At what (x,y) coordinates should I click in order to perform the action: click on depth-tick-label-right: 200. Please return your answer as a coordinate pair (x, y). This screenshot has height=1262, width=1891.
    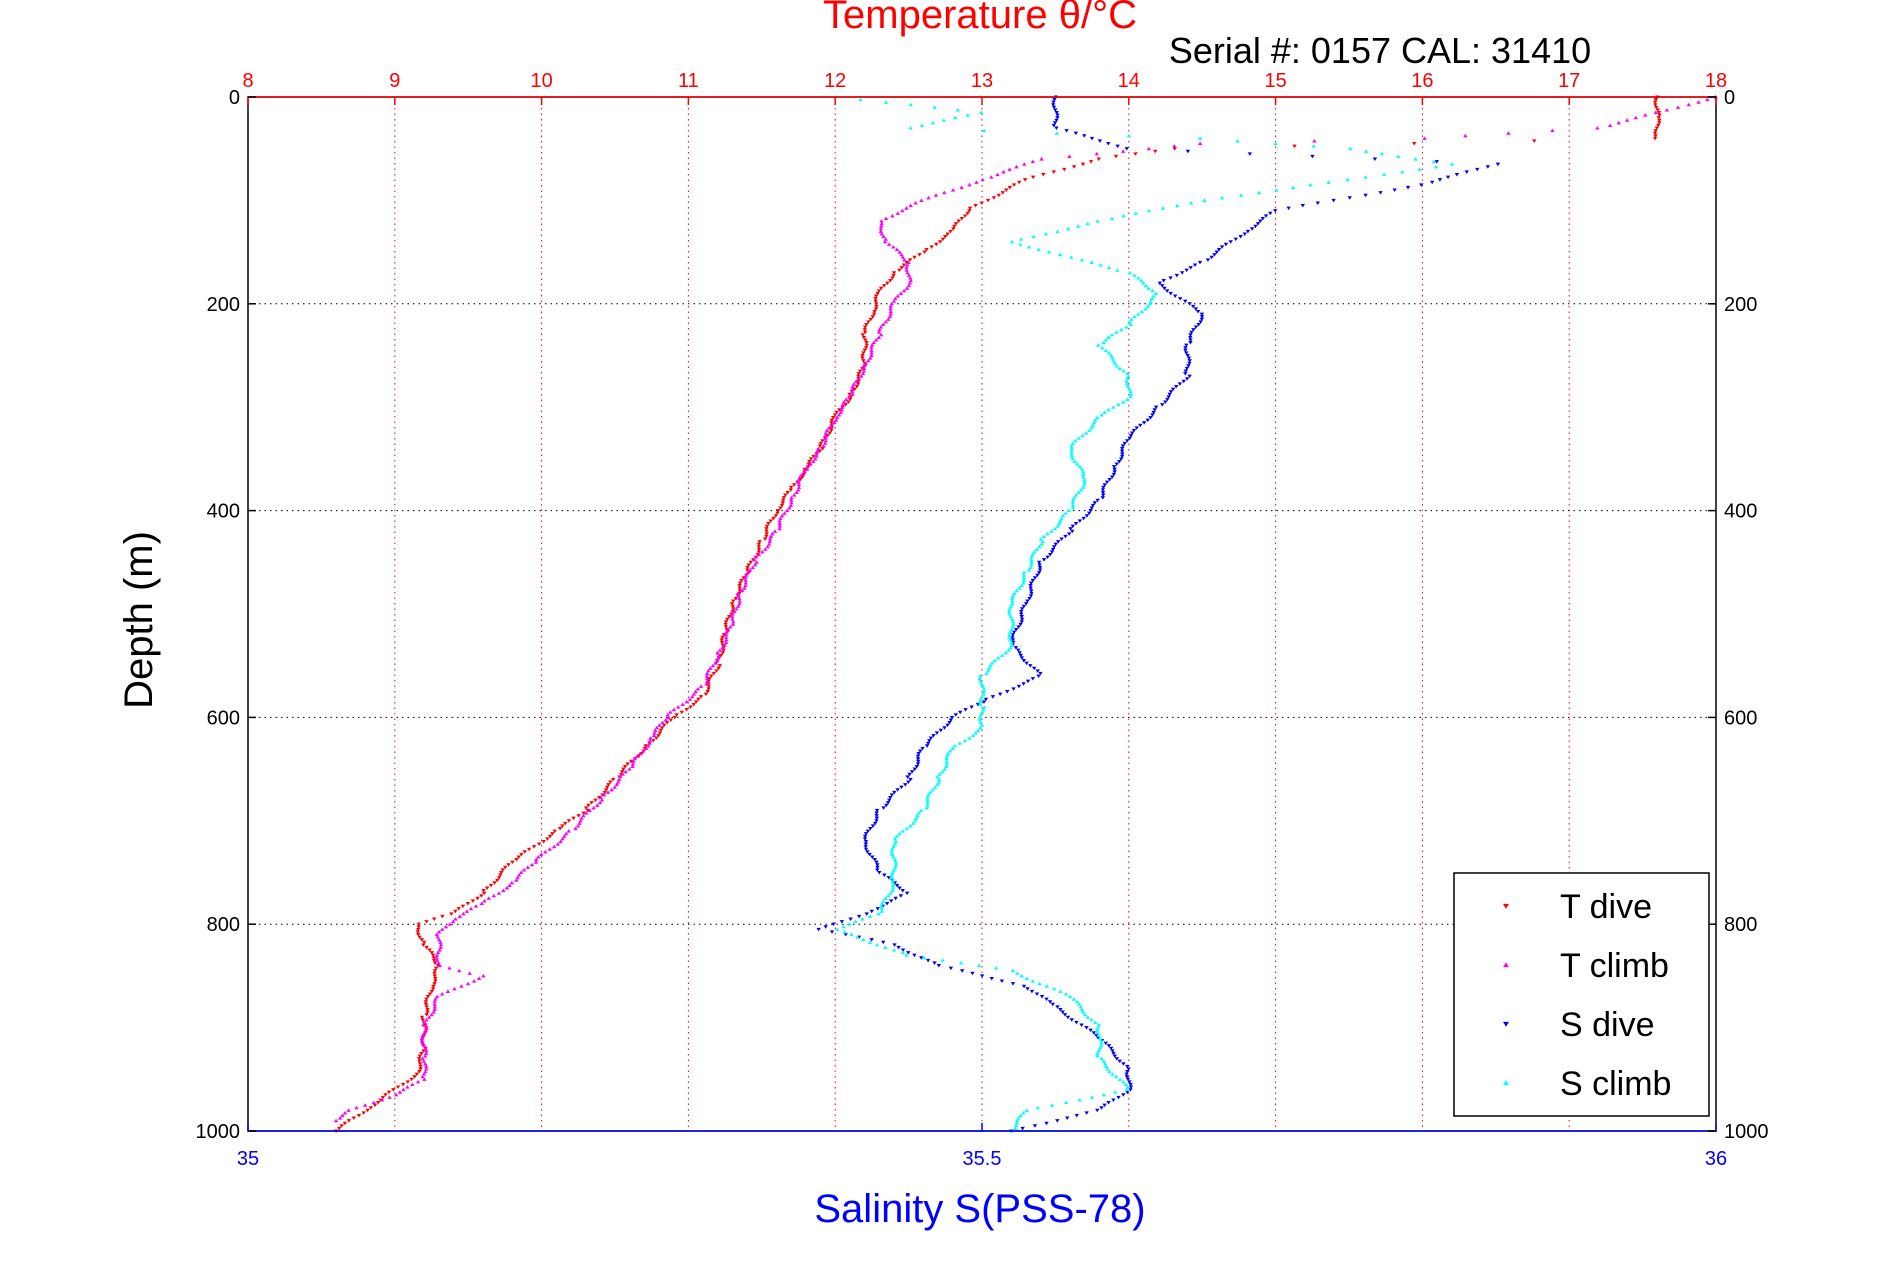
    Looking at the image, I should click on (1740, 305).